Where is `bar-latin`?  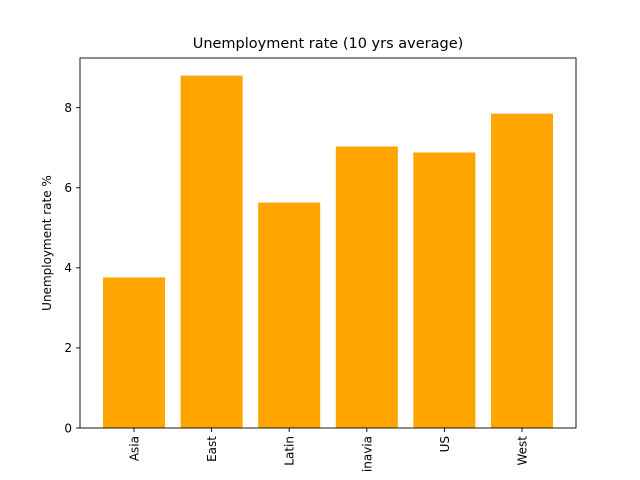 bar-latin is located at coordinates (289, 315).